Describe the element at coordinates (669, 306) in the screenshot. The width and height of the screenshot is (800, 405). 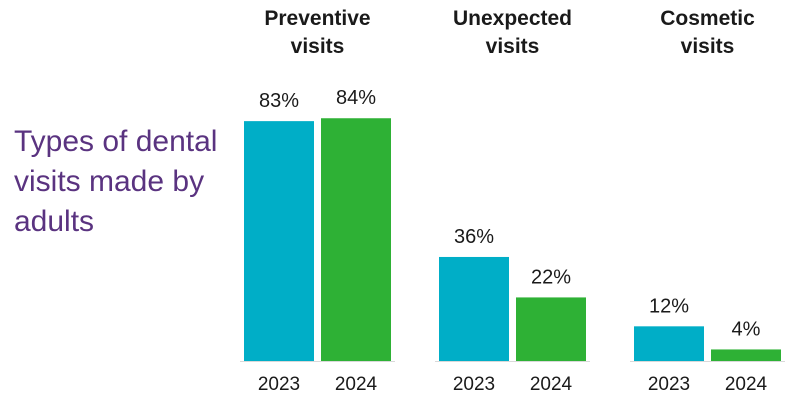
I see `value-label: 12%` at that location.